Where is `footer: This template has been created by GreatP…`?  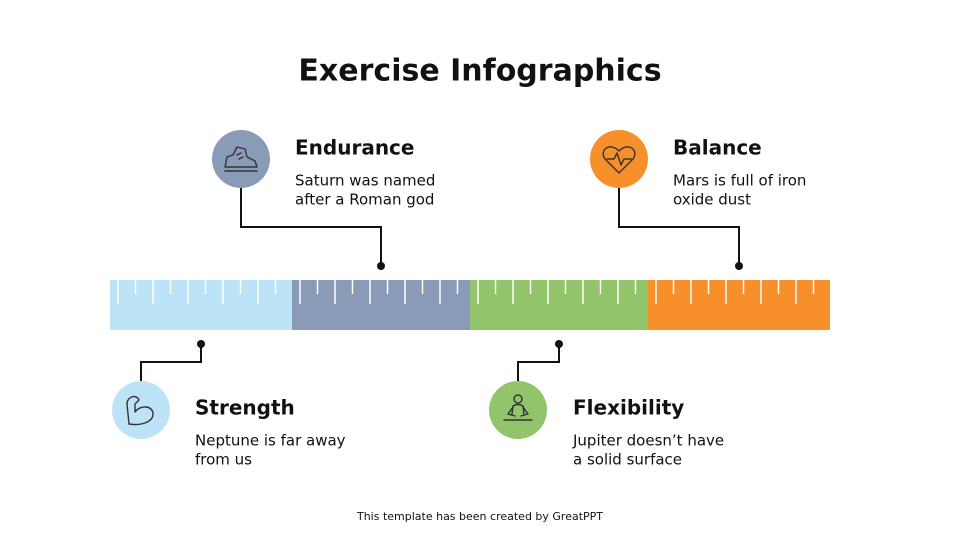 footer: This template has been created by GreatP… is located at coordinates (479, 516).